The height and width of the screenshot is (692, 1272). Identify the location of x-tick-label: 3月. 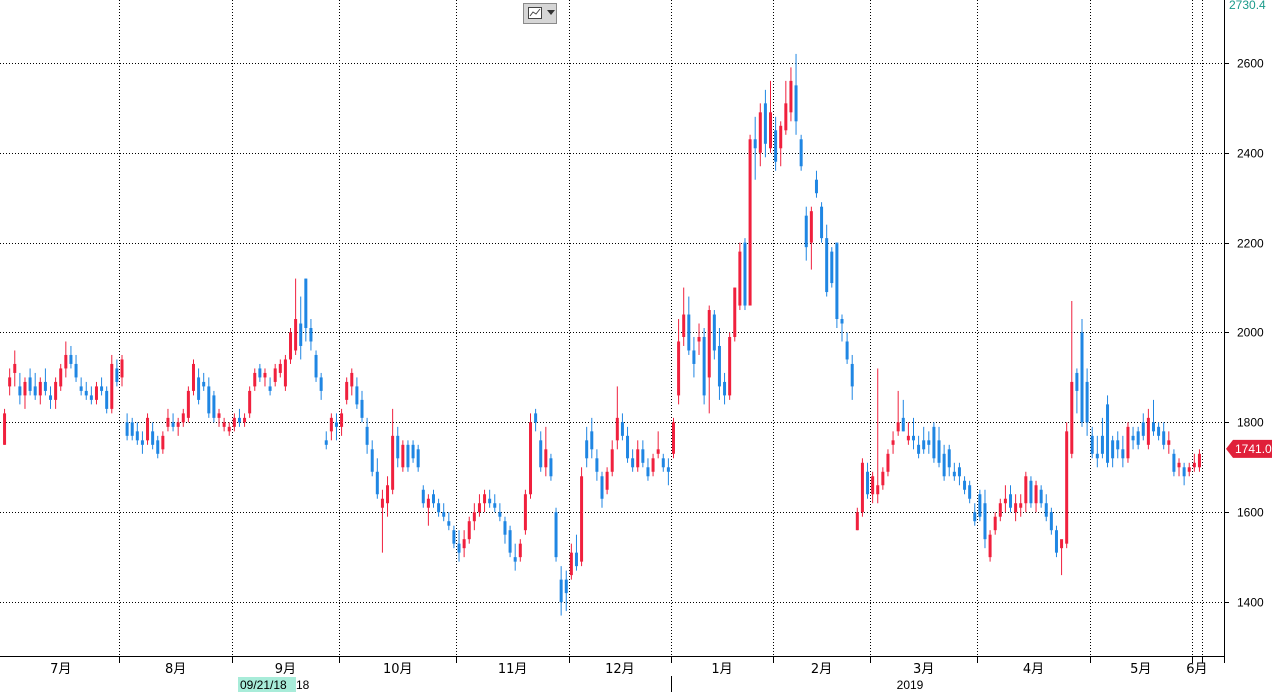
(923, 669).